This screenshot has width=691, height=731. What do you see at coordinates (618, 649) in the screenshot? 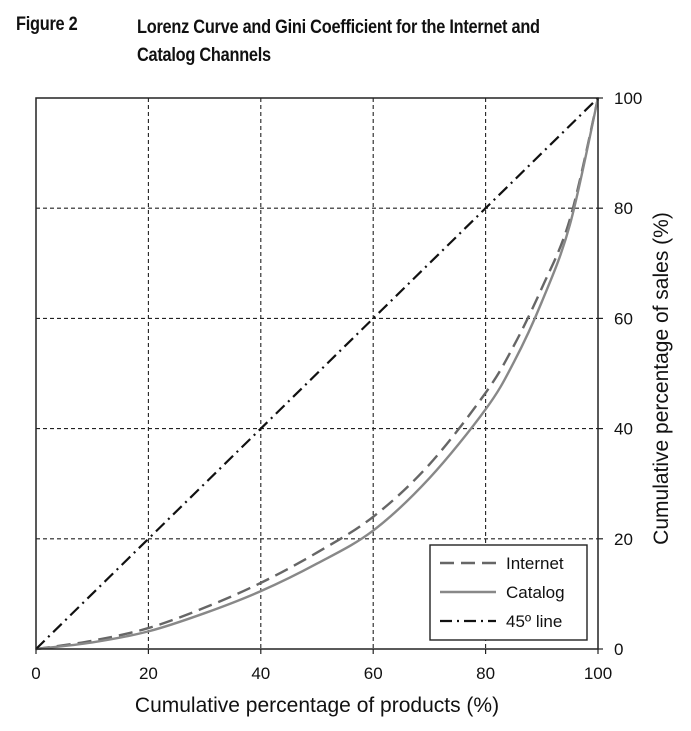
I see `y-tick-label: 0` at bounding box center [618, 649].